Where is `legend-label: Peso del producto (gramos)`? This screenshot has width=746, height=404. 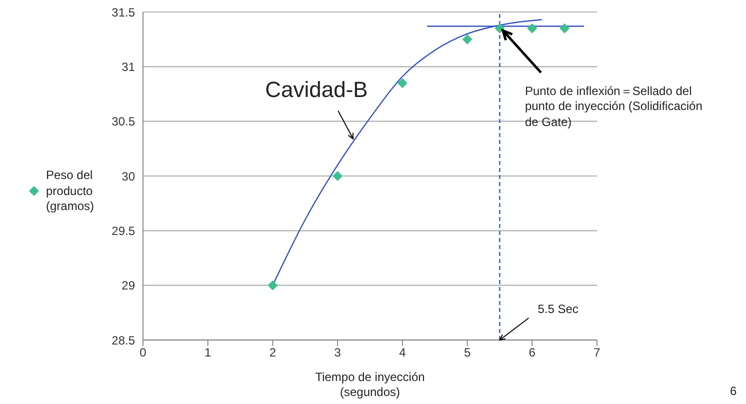 legend-label: Peso del producto (gramos) is located at coordinates (71, 191).